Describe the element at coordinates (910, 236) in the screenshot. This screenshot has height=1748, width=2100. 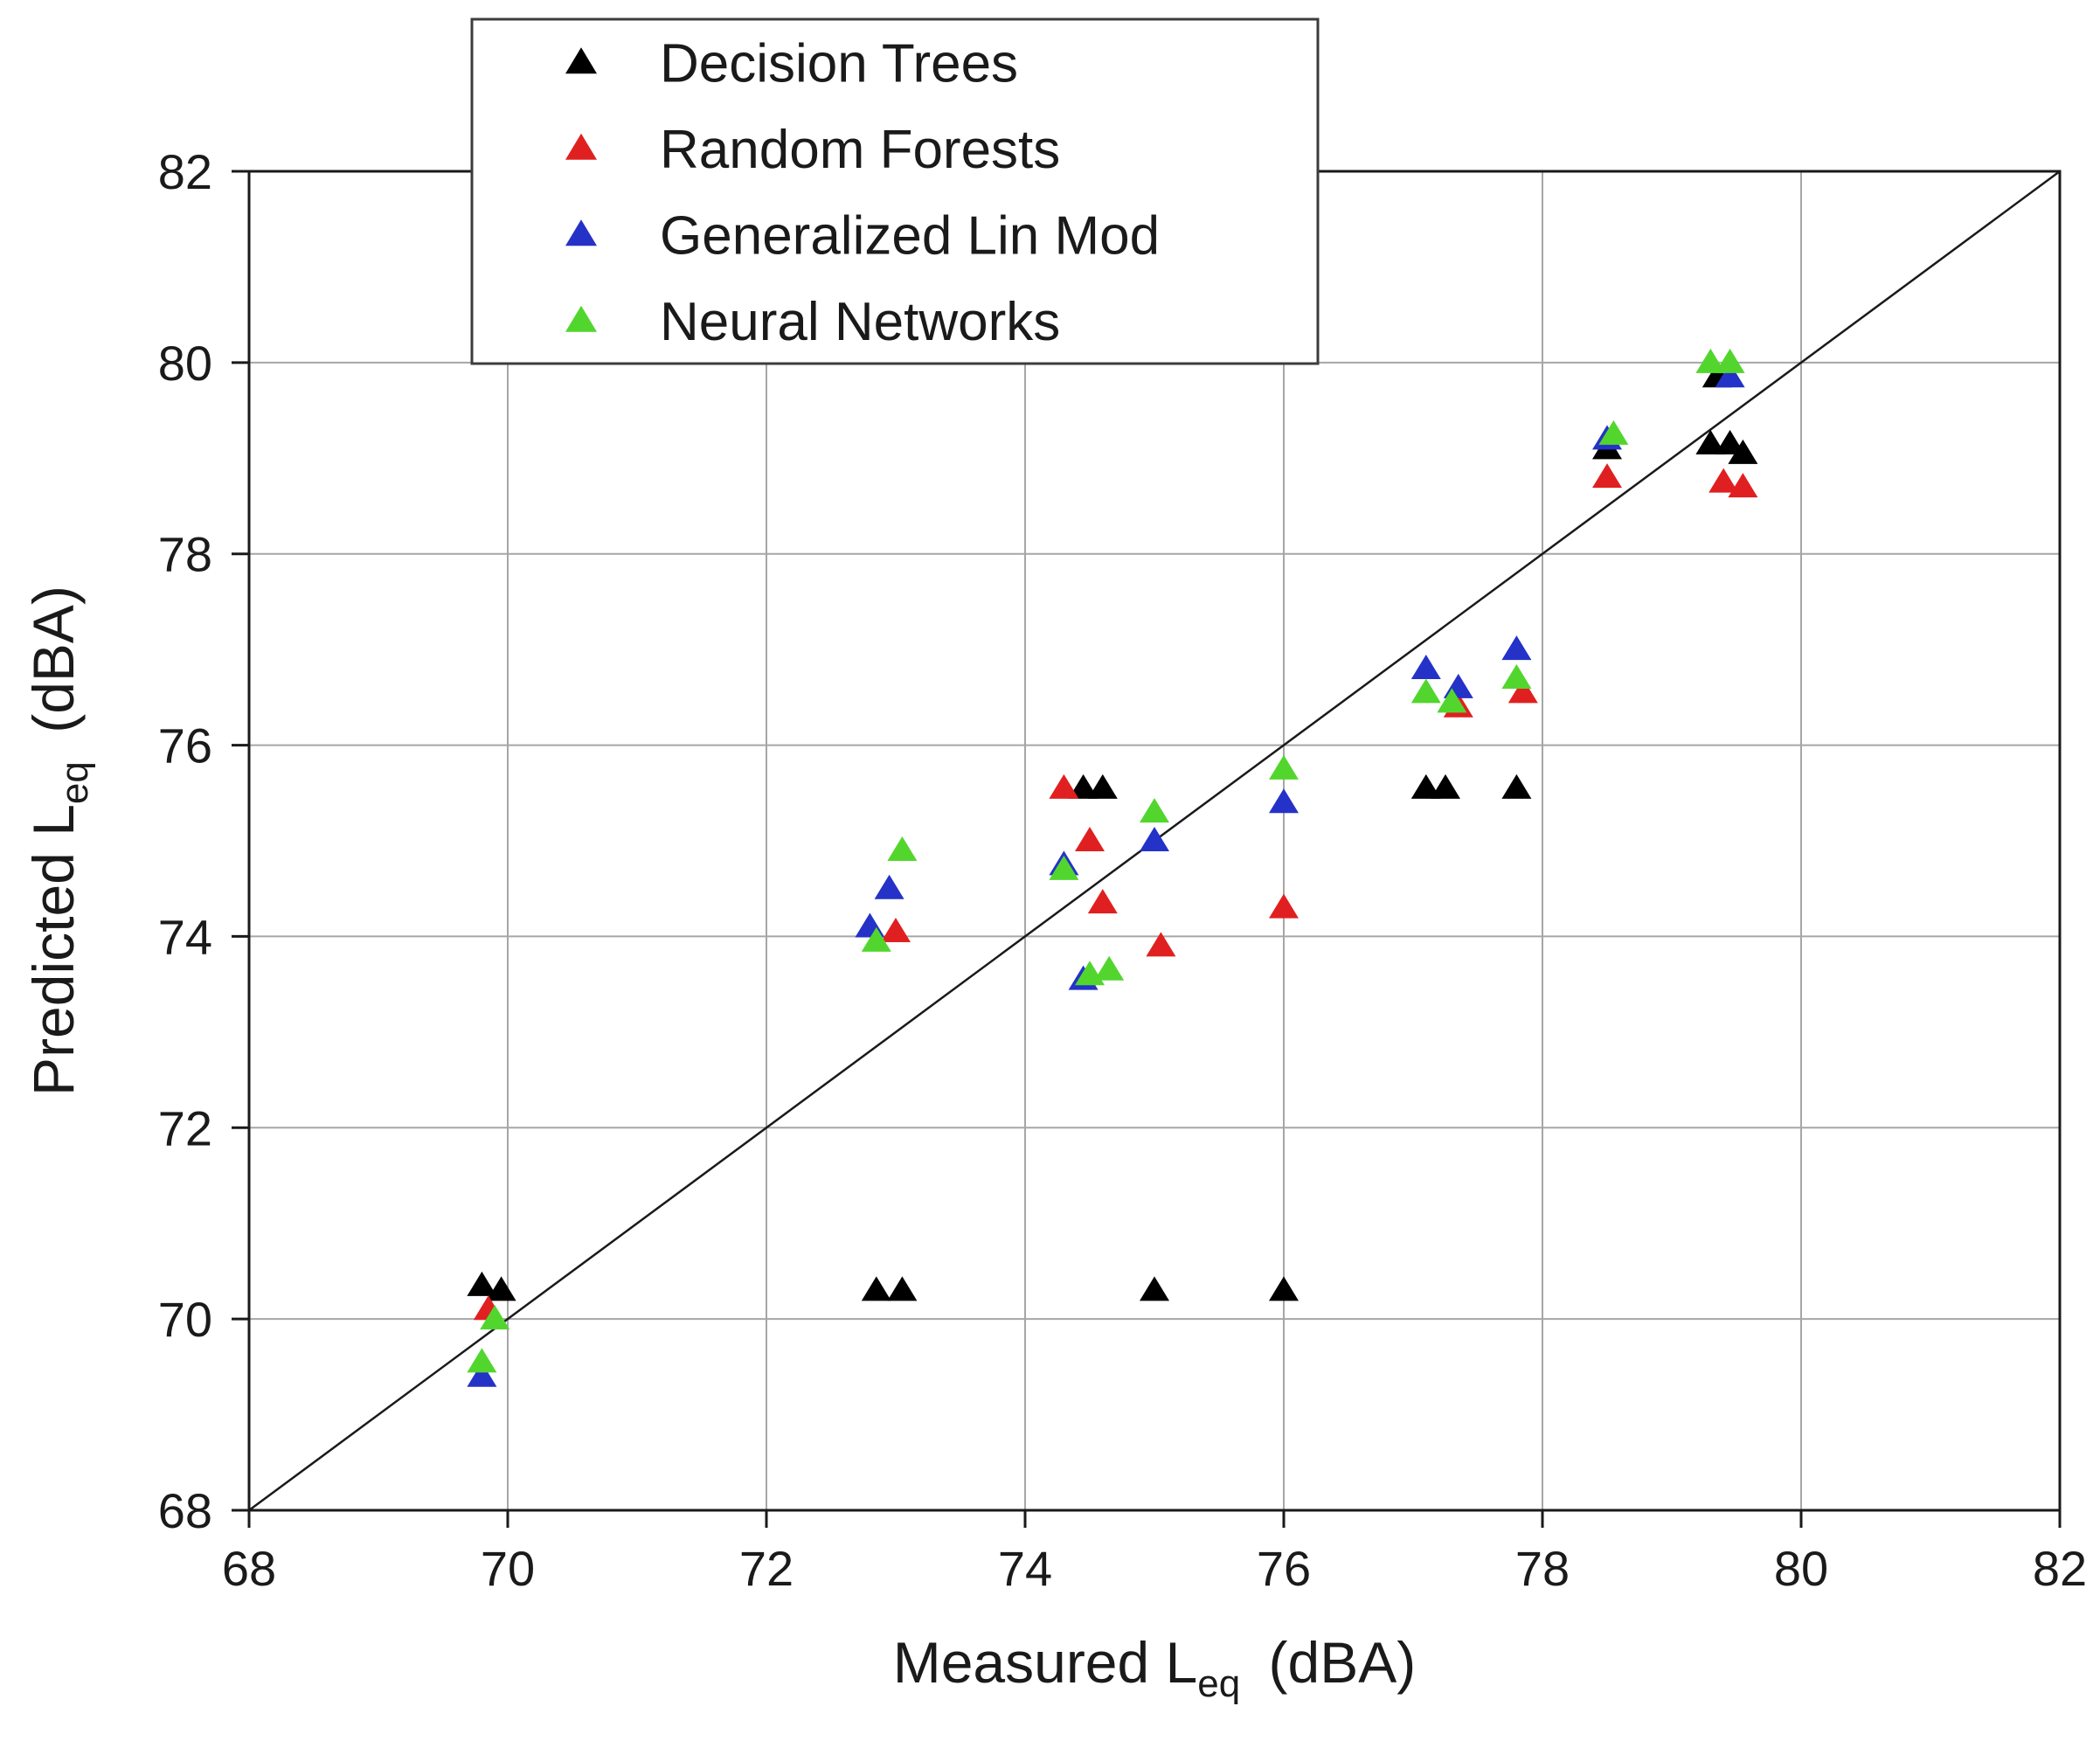
I see `legend-label: Generalized Lin Mod` at that location.